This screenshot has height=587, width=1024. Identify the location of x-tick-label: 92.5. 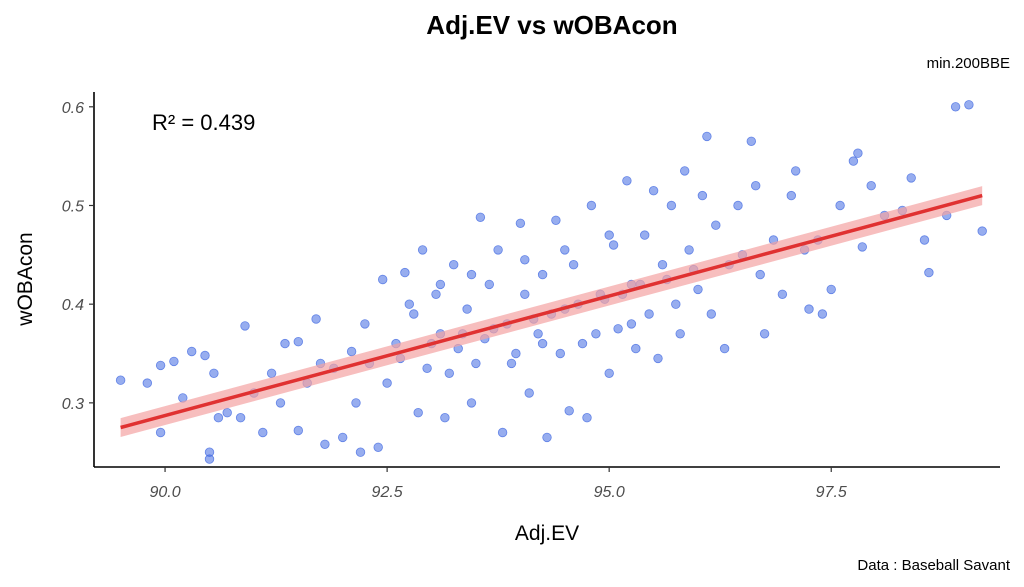
(387, 492).